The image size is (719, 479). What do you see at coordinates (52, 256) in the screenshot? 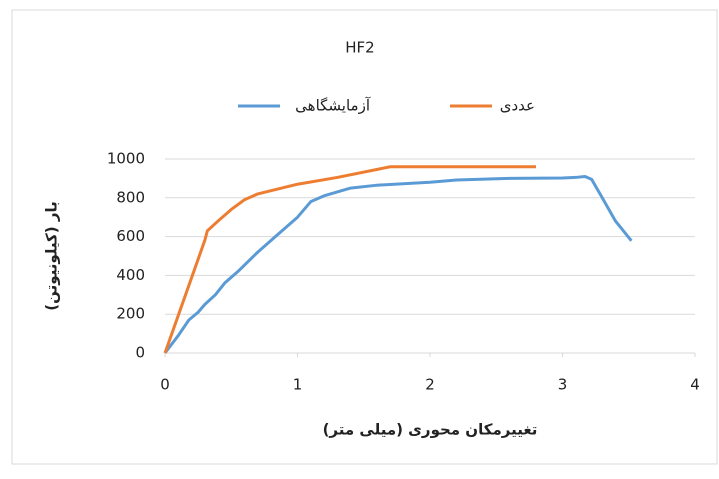
I see `y-axis-label: بار (کیلونیوتن)` at bounding box center [52, 256].